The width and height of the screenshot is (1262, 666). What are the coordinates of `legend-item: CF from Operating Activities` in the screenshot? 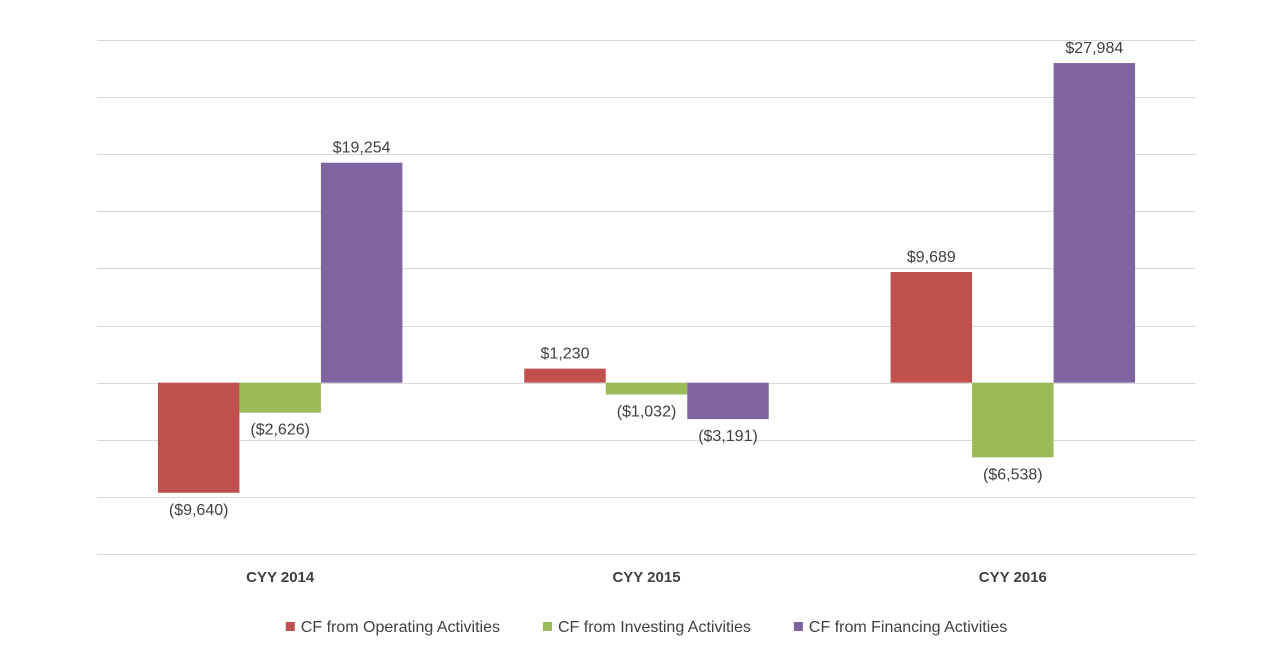 It's located at (392, 627).